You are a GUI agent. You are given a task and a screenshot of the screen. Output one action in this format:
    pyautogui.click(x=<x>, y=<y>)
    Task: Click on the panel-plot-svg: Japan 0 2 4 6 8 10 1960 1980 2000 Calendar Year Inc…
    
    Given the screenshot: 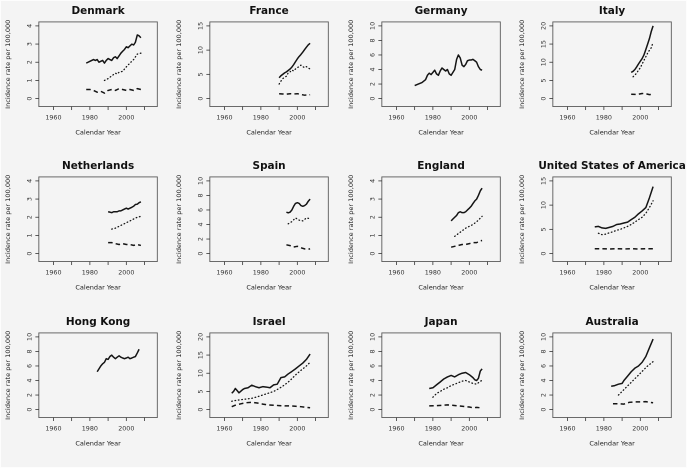 What is the action you would take?
    pyautogui.click(x=423, y=381)
    